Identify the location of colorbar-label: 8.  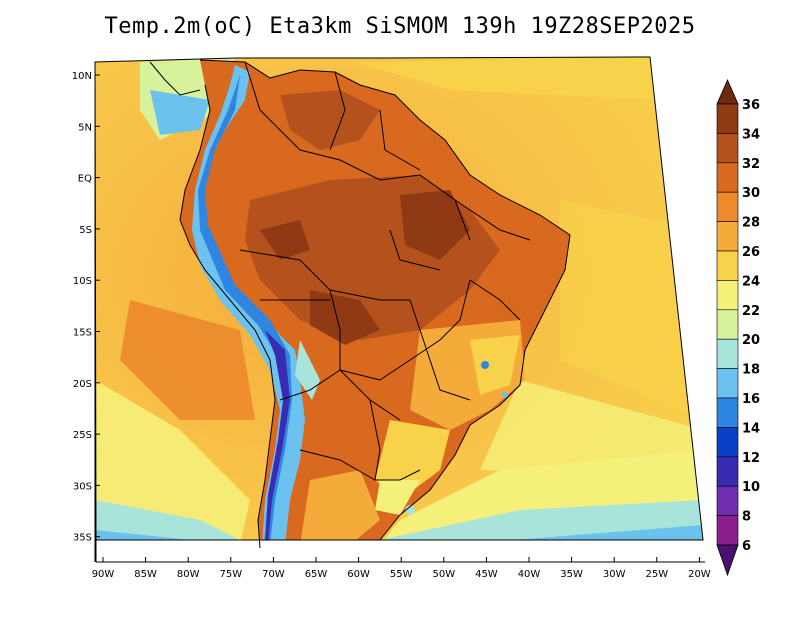
(746, 517).